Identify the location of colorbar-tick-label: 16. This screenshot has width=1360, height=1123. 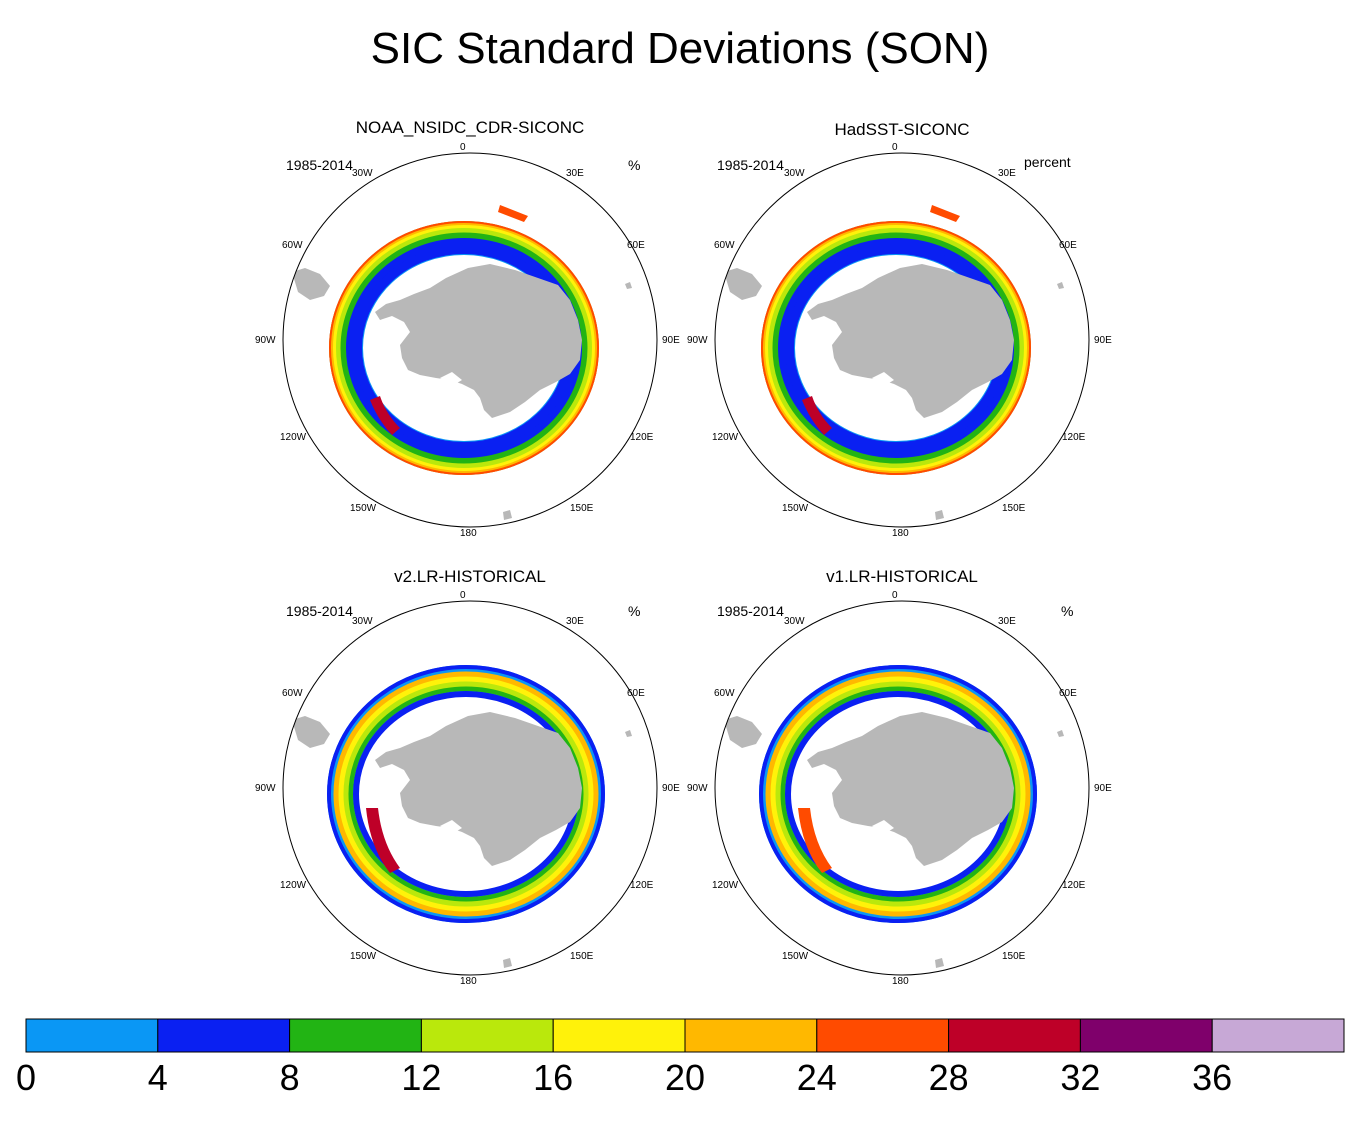
(553, 1077).